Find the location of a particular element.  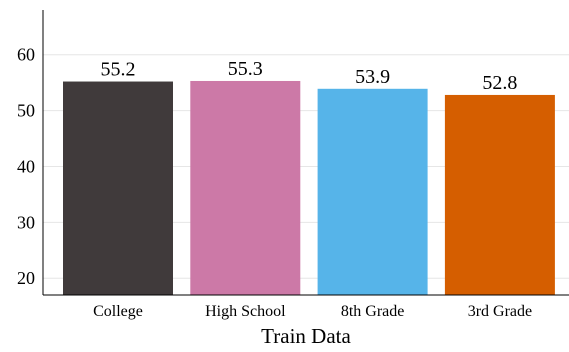

y-tick-label: 30 is located at coordinates (26, 222).